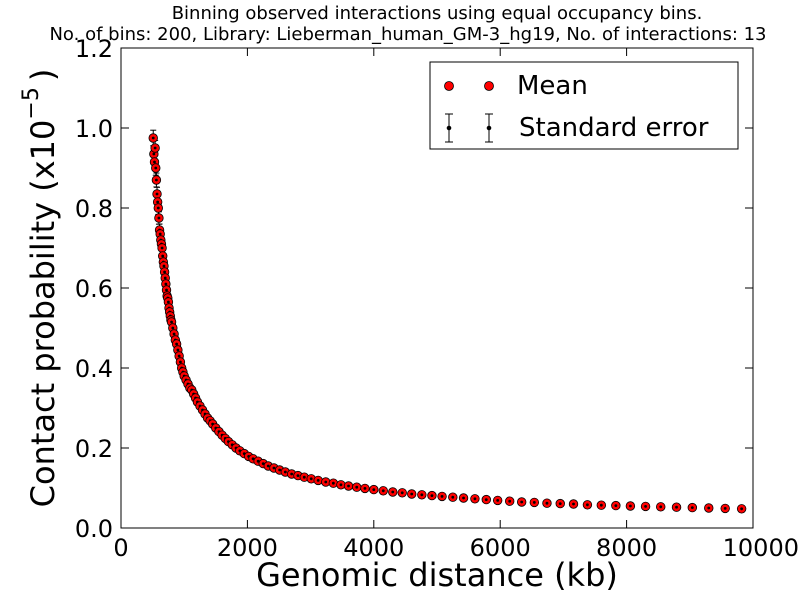 The width and height of the screenshot is (800, 600). I want to click on x-tick-label: 8000, so click(626, 548).